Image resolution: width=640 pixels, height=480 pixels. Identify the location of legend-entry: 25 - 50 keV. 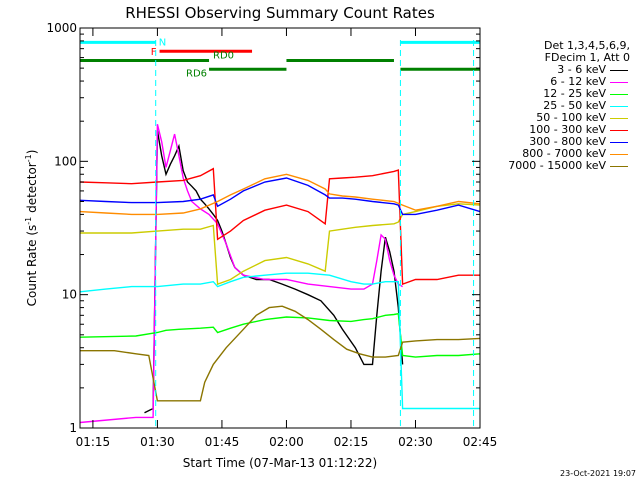
(555, 106).